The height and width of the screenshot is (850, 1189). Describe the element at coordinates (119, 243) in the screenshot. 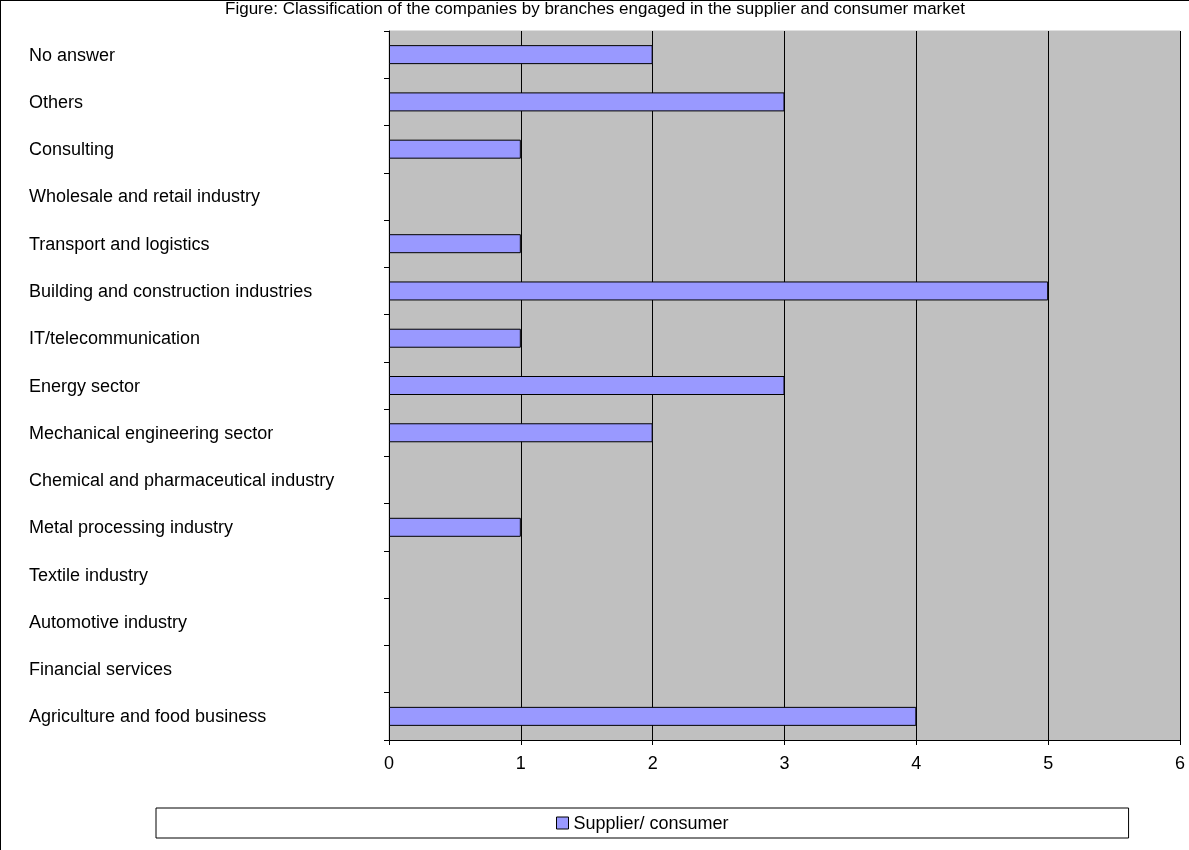

I see `y-tick-label: Transport and logistics` at that location.